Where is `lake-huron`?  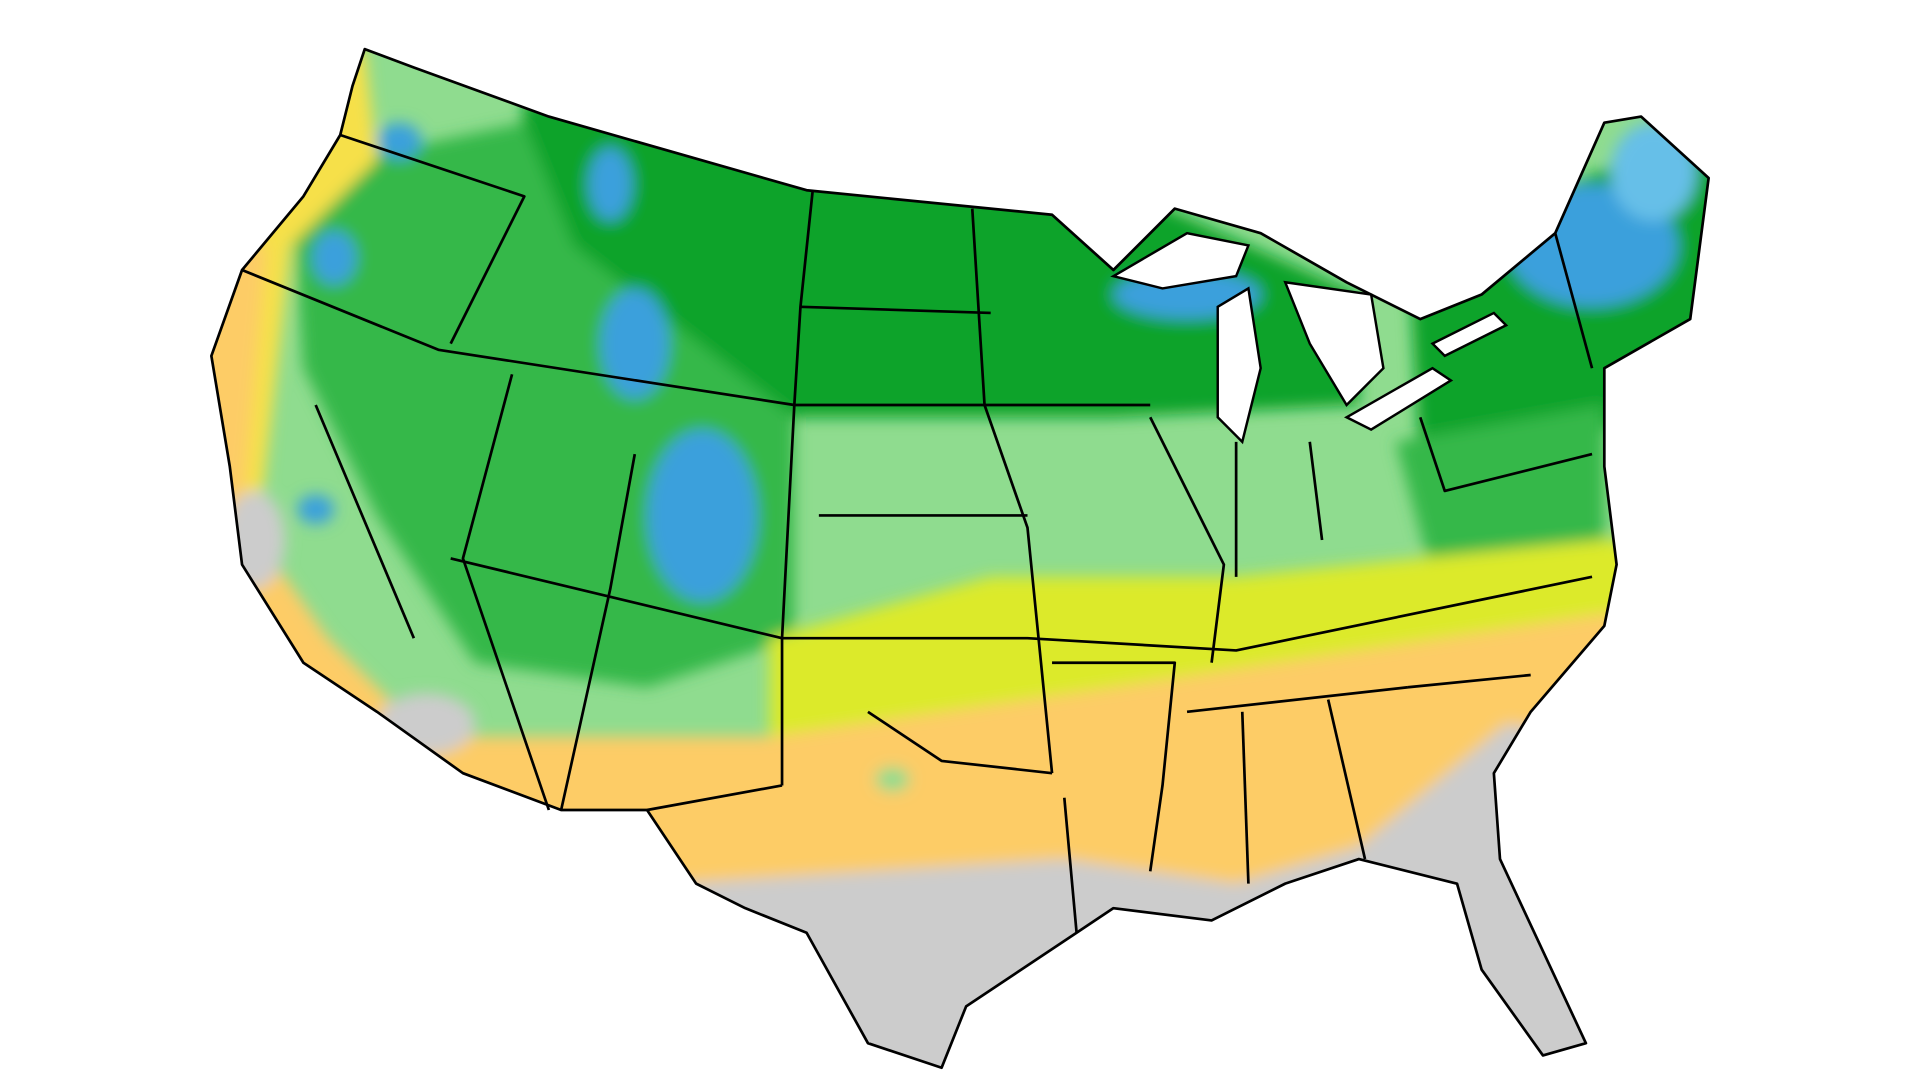 lake-huron is located at coordinates (1334, 343).